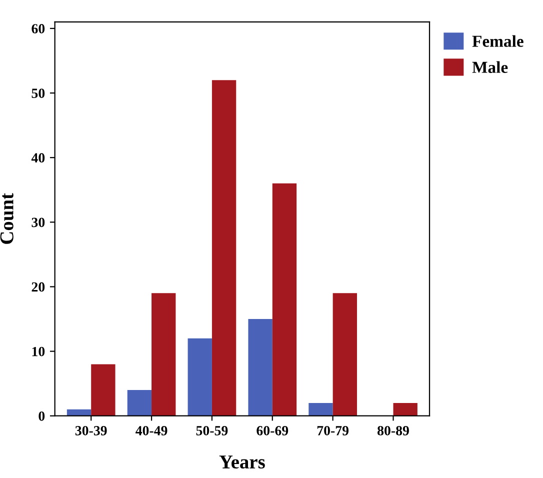 The width and height of the screenshot is (543, 478). I want to click on x-tick-label: 80-89, so click(393, 431).